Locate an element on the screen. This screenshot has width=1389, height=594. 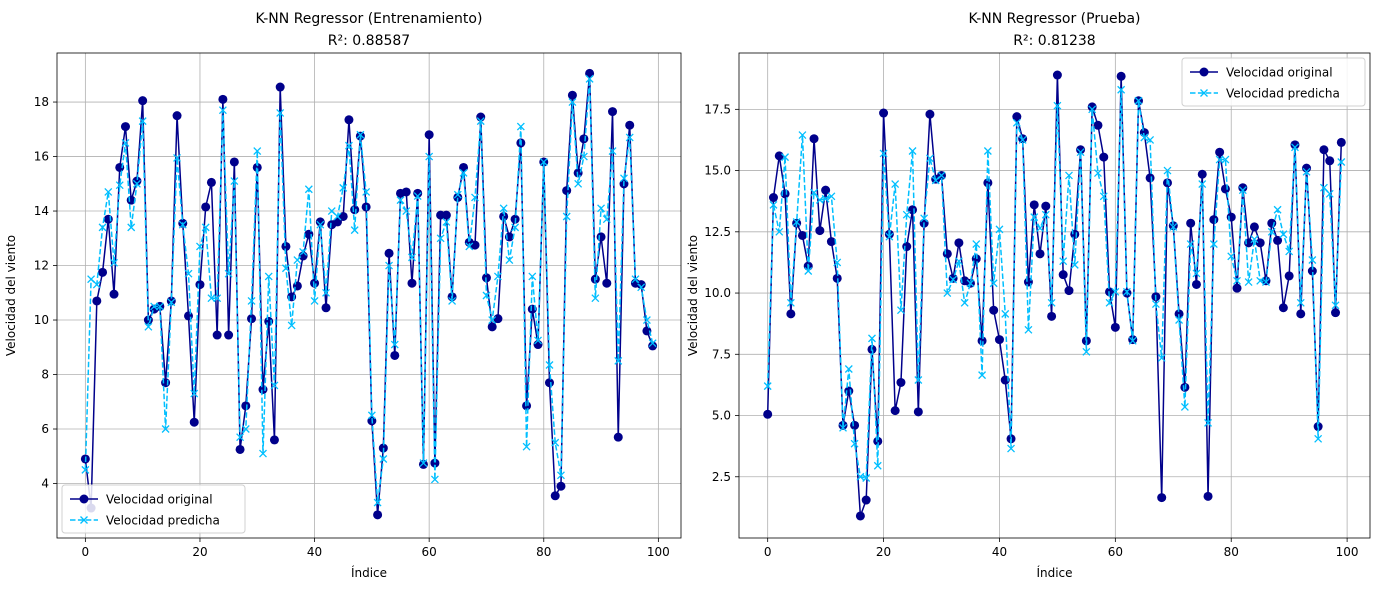
legend-item-predicted: Velocidad predicha is located at coordinates (145, 521).